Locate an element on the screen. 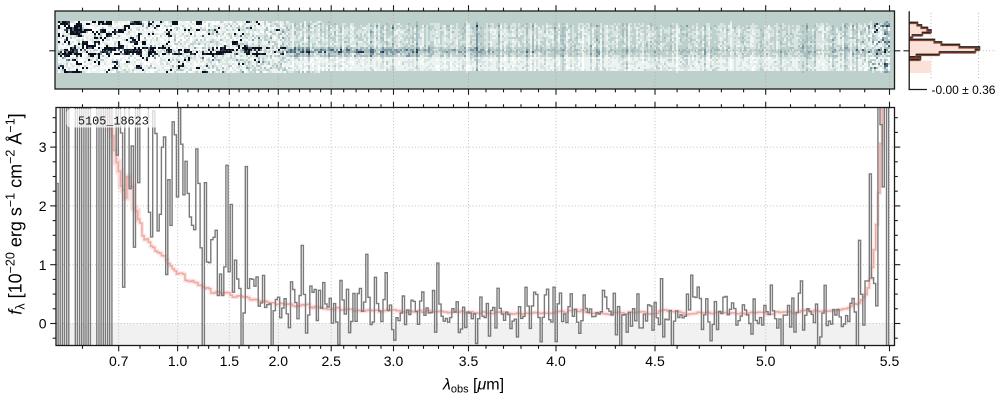 Image resolution: width=1000 pixels, height=400 pixels. svg-text: 5.0 is located at coordinates (766, 361).